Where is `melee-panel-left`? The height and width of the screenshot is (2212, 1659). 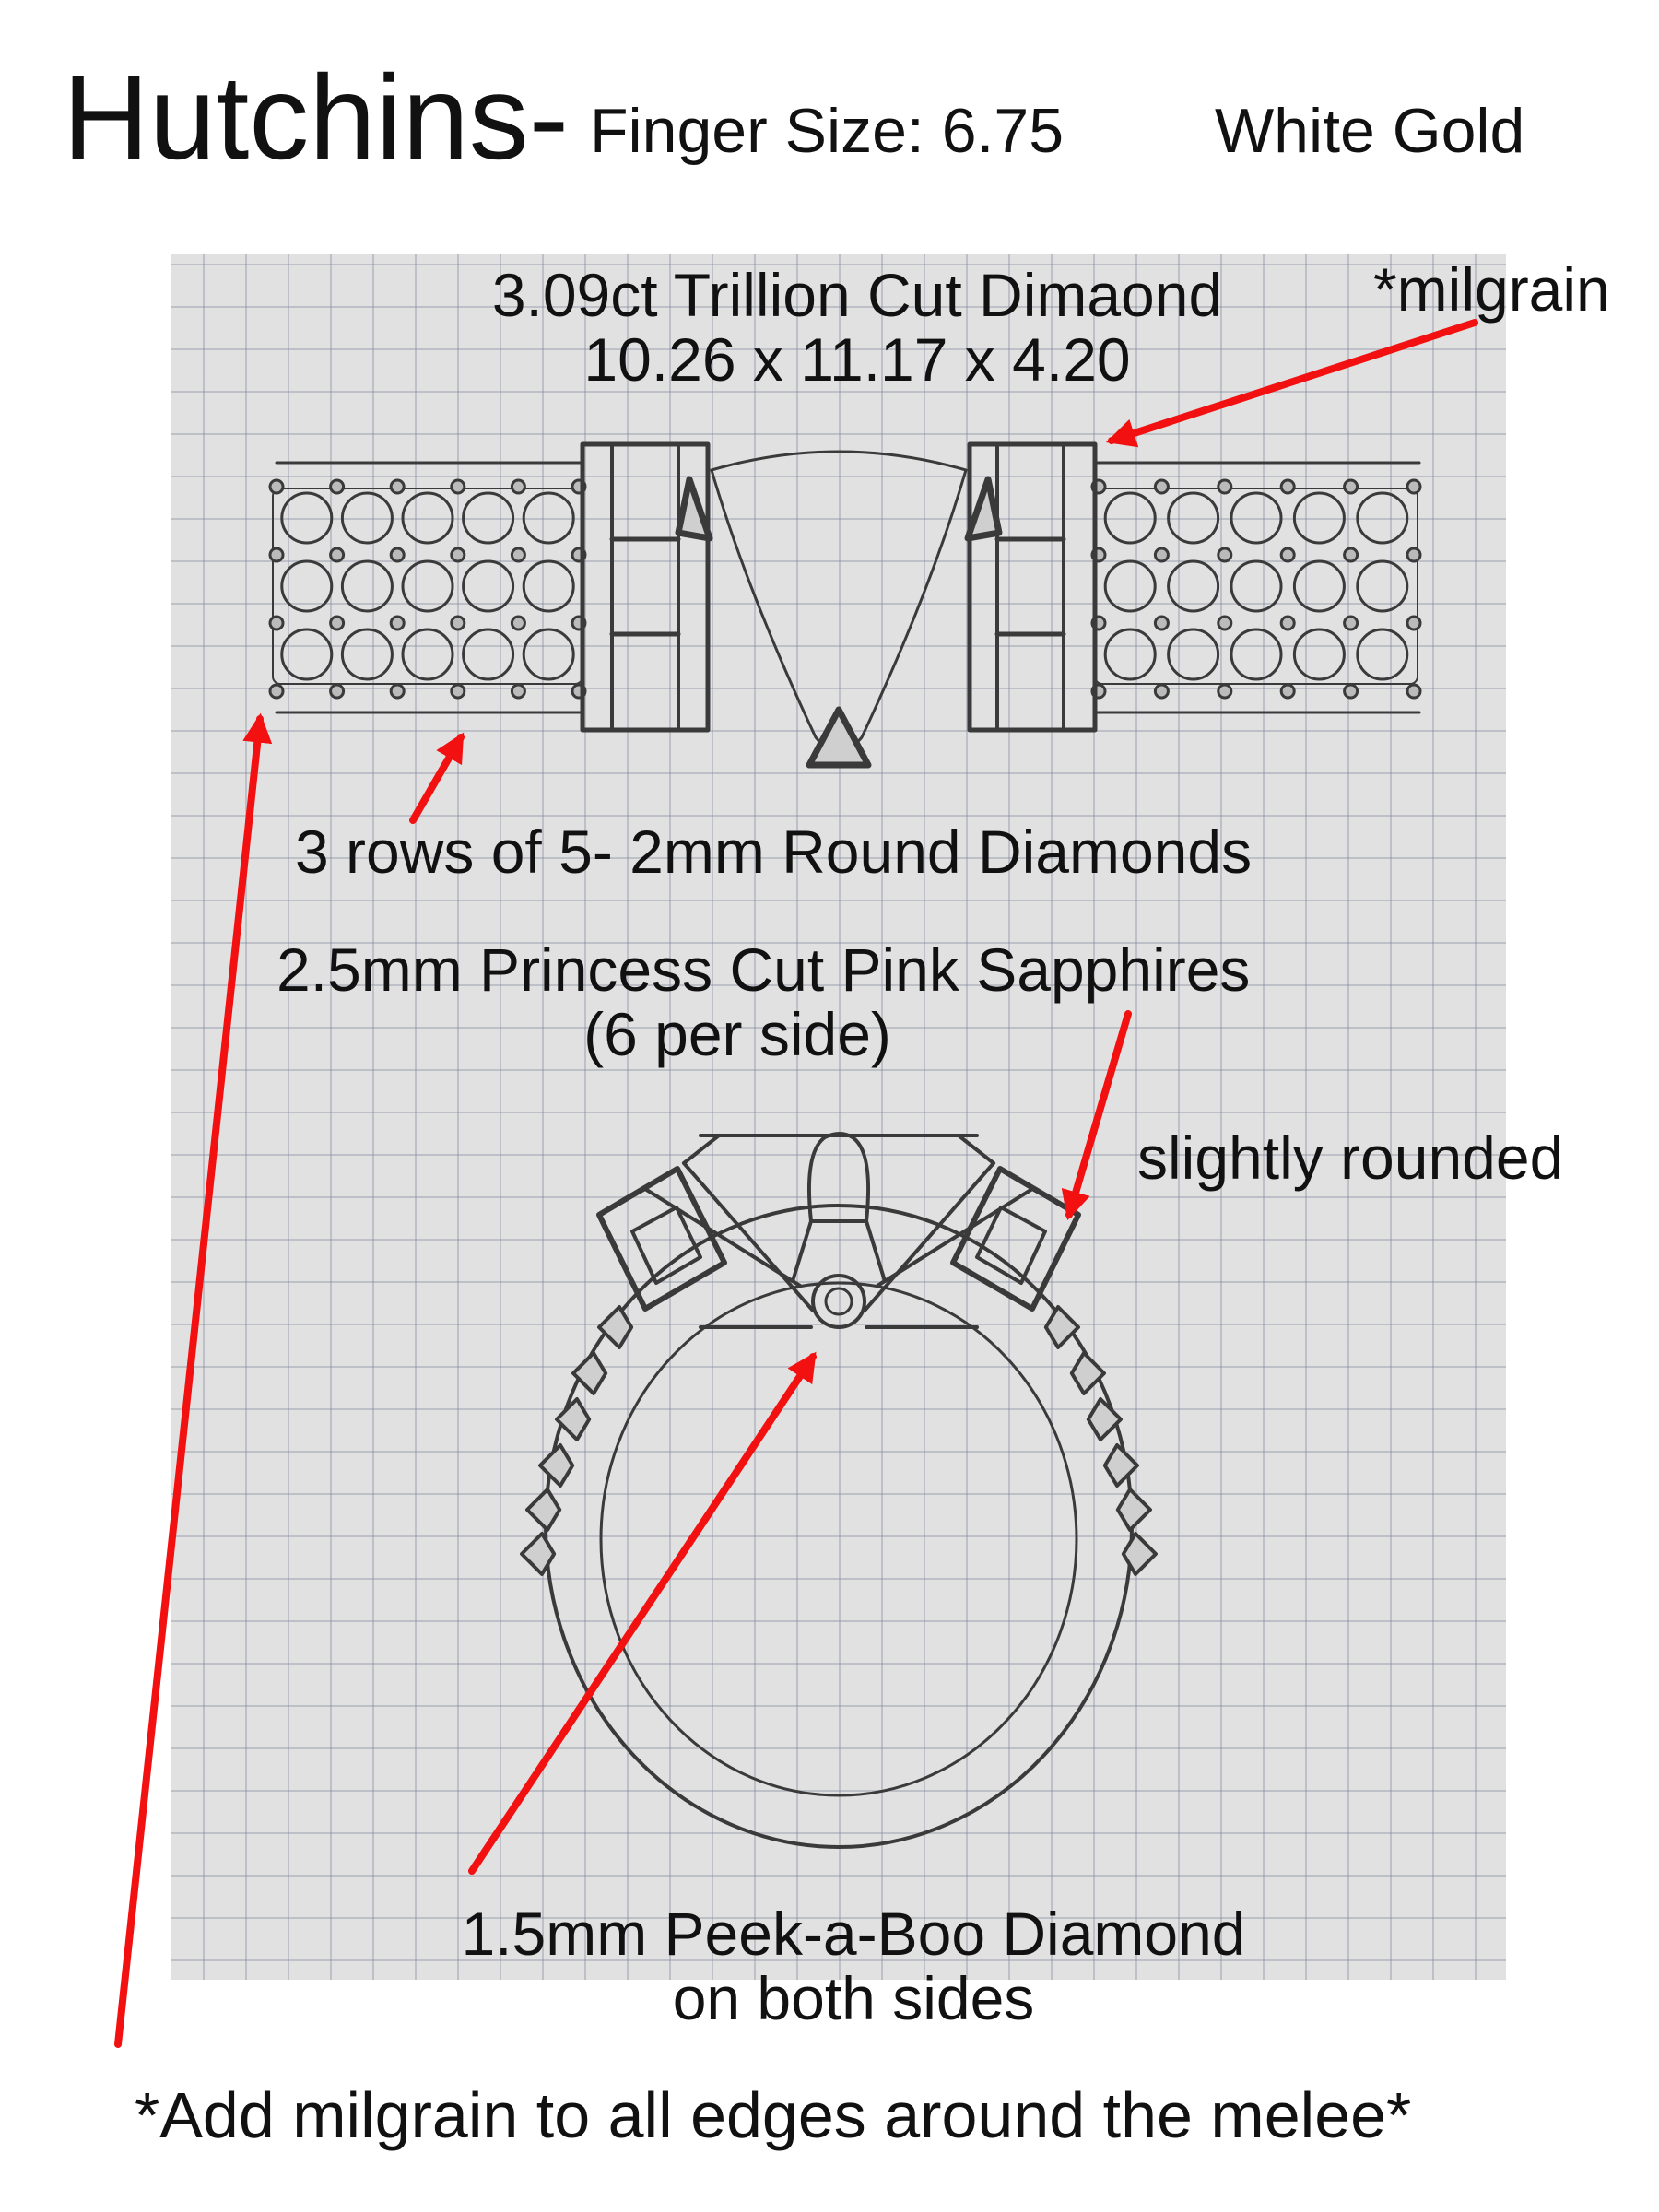 melee-panel-left is located at coordinates (427, 589).